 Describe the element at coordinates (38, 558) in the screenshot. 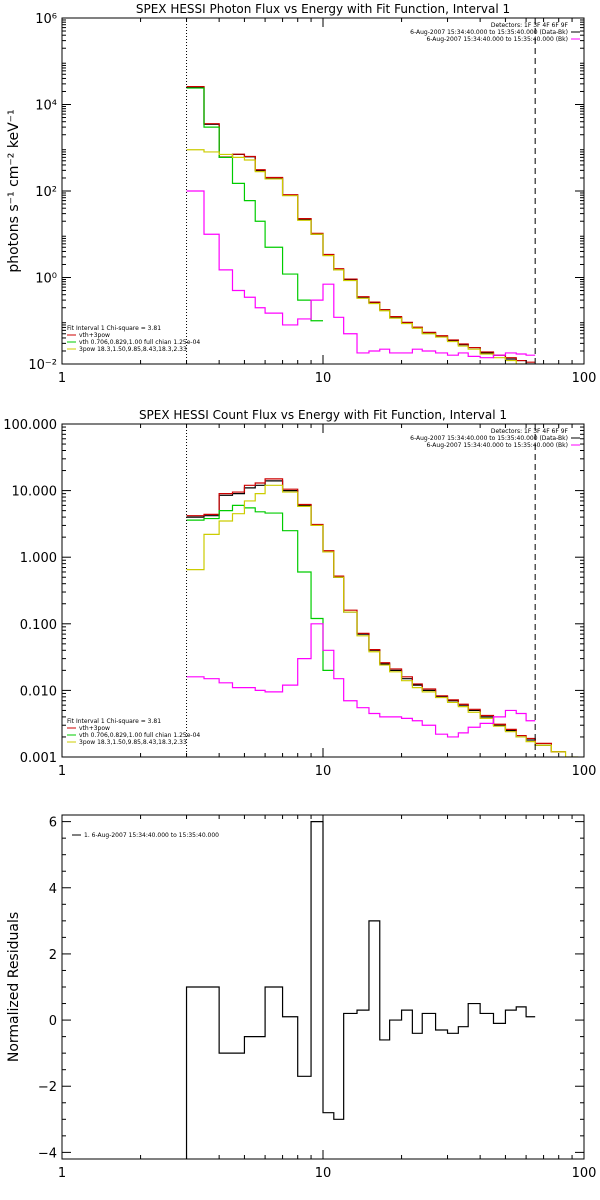

I see `y-tick-label: 1.000` at that location.